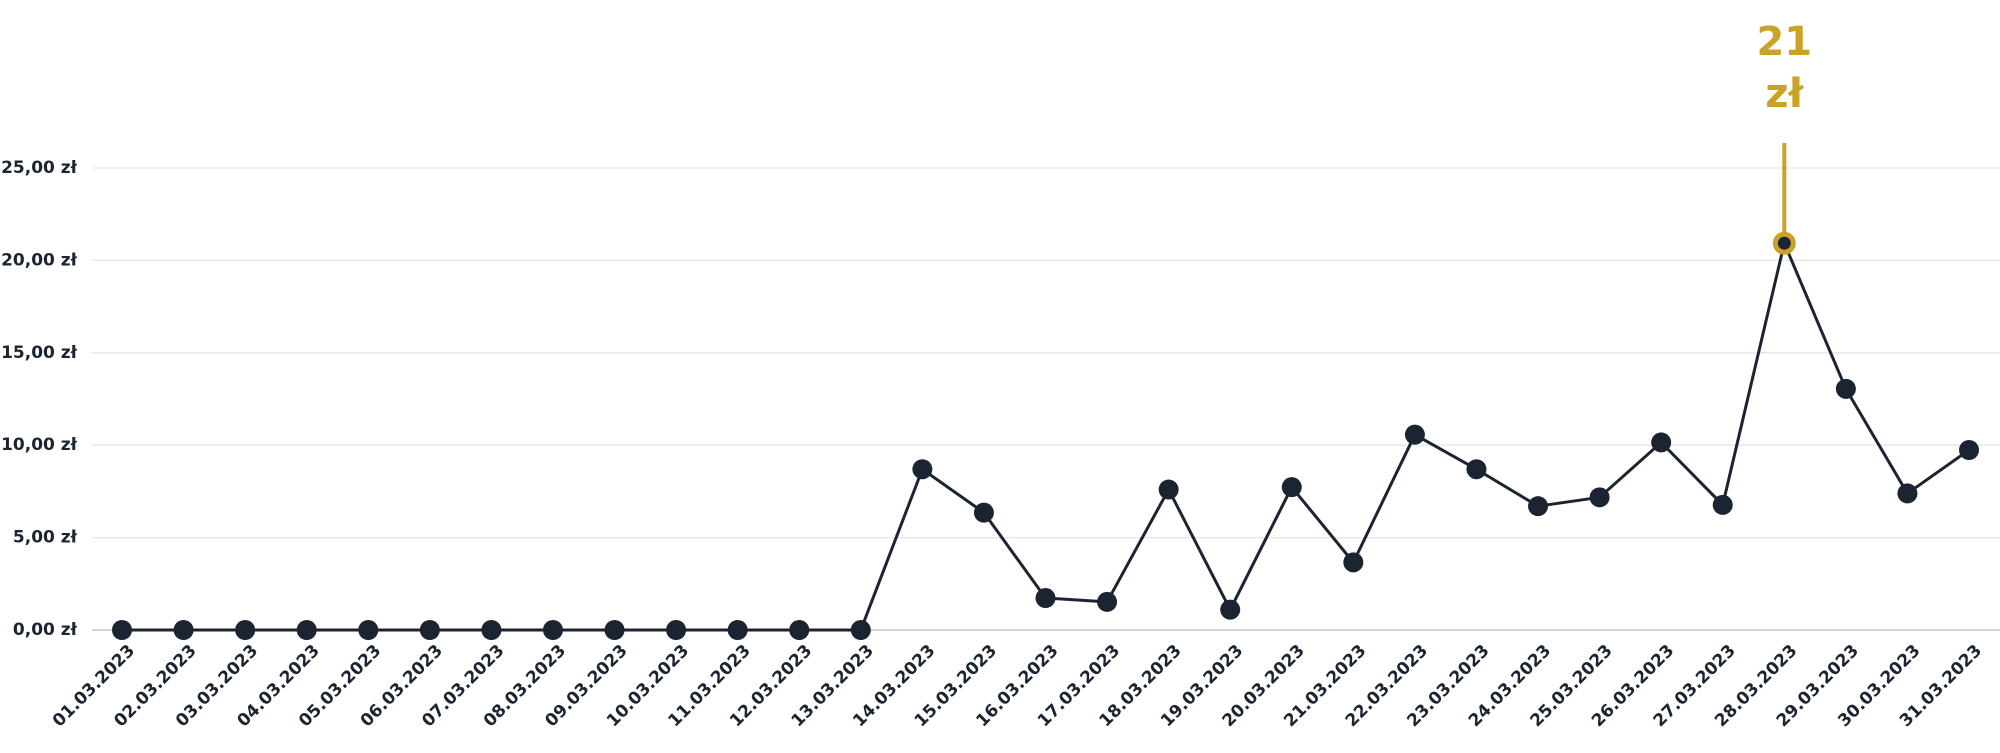 The image size is (2000, 753). Describe the element at coordinates (39, 168) in the screenshot. I see `y-tick-label: 25,00 zł` at that location.